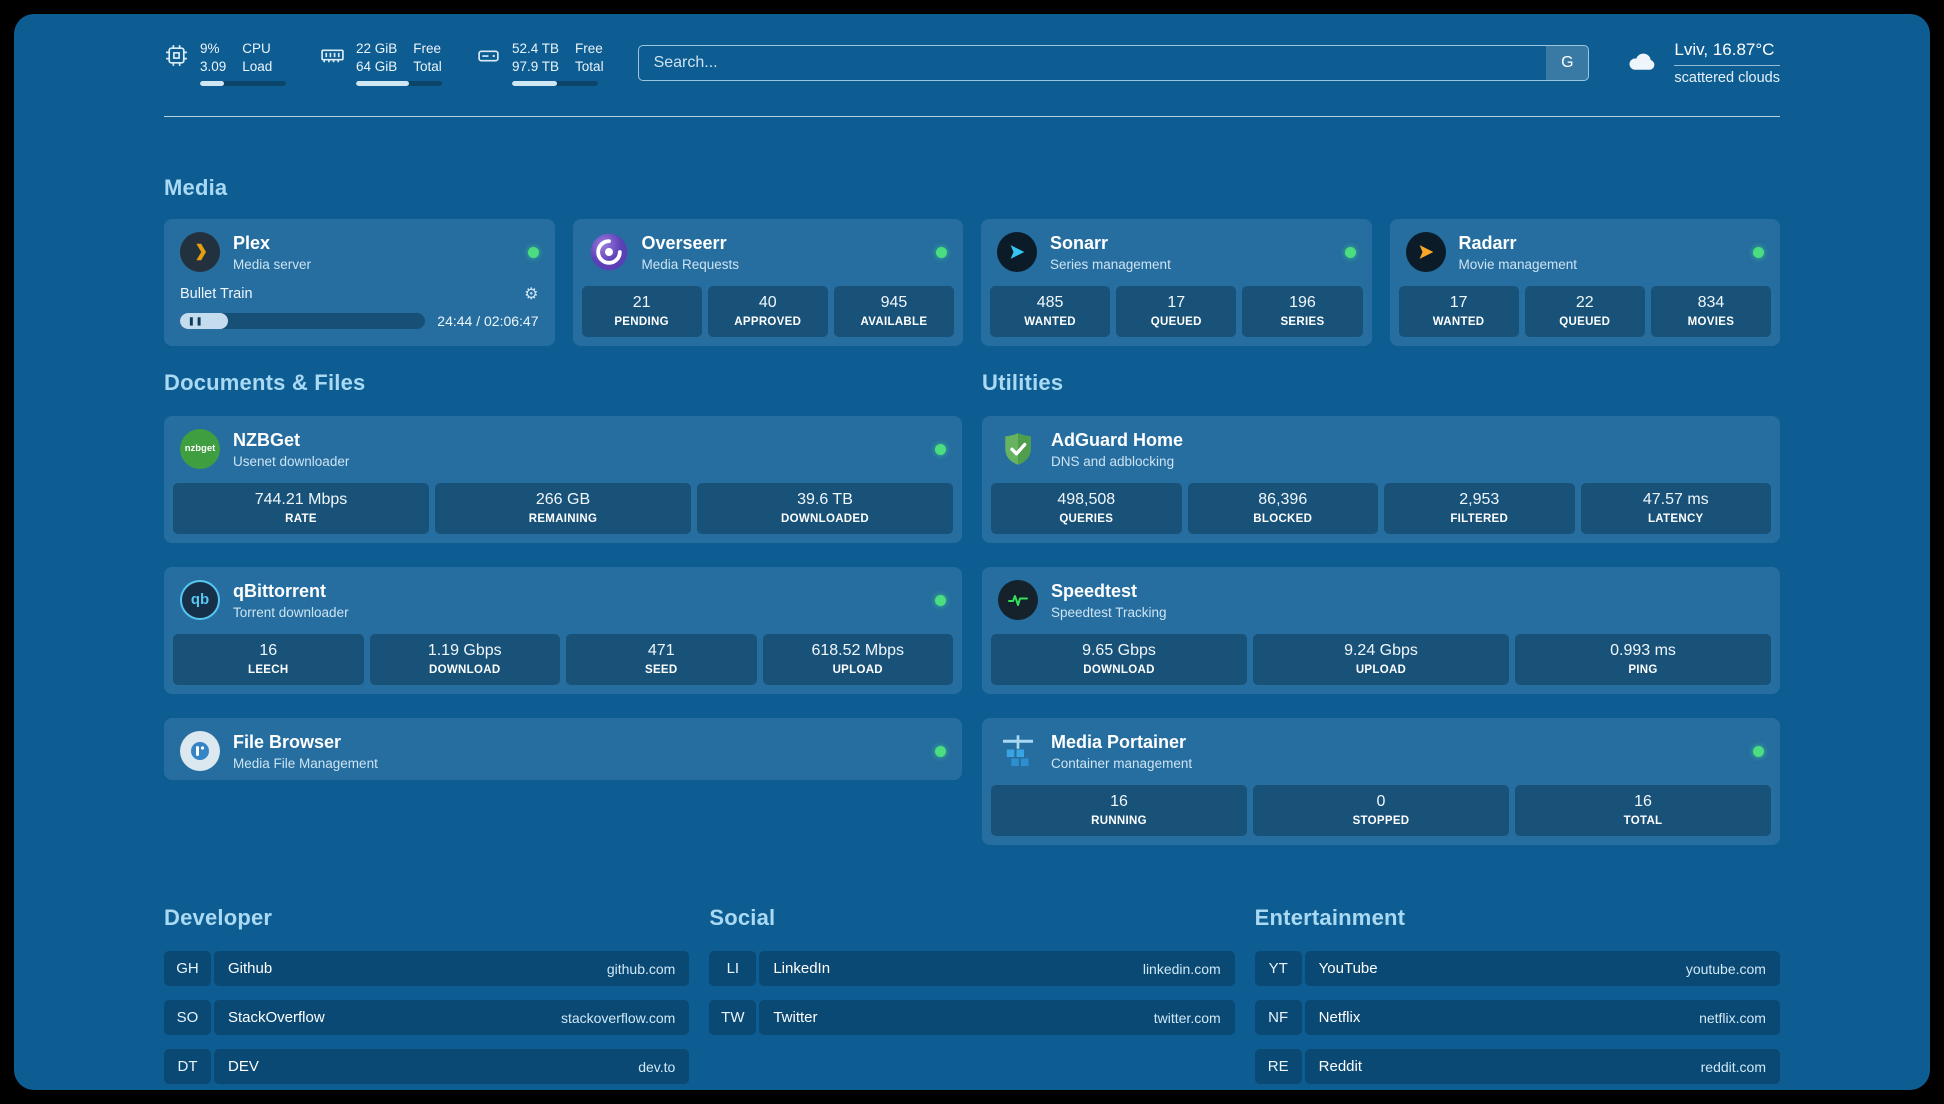 Image resolution: width=1944 pixels, height=1104 pixels. What do you see at coordinates (1018, 751) in the screenshot?
I see `portainer-icon` at bounding box center [1018, 751].